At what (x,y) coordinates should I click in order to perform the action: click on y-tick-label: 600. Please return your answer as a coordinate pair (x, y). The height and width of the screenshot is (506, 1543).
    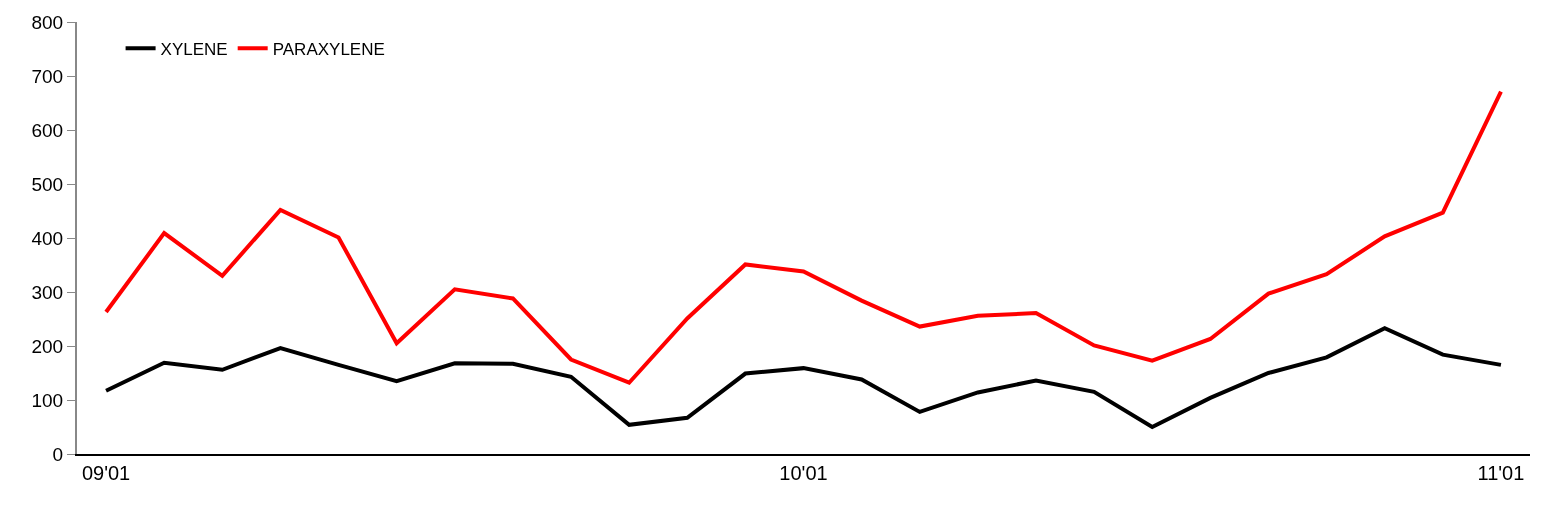
    Looking at the image, I should click on (47, 130).